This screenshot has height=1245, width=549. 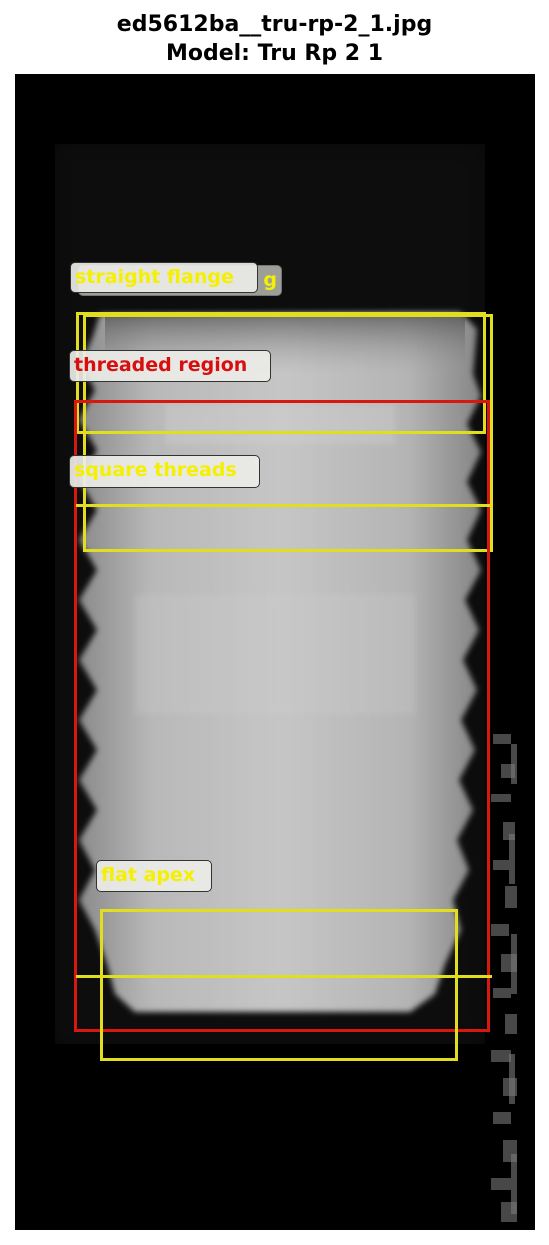 I want to click on title-model: Model: Tru Rp 2 1, so click(x=274, y=53).